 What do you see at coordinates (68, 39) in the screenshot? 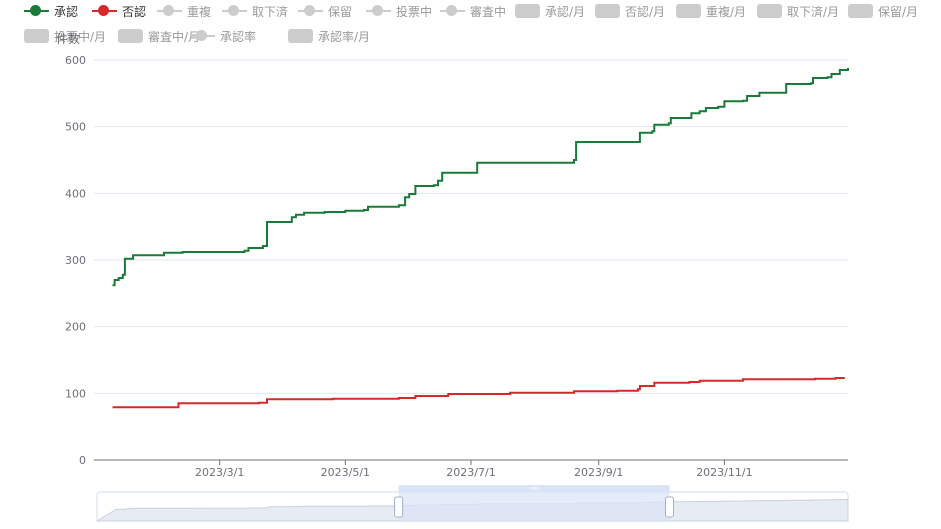
I see `y-axis-label: 件数` at bounding box center [68, 39].